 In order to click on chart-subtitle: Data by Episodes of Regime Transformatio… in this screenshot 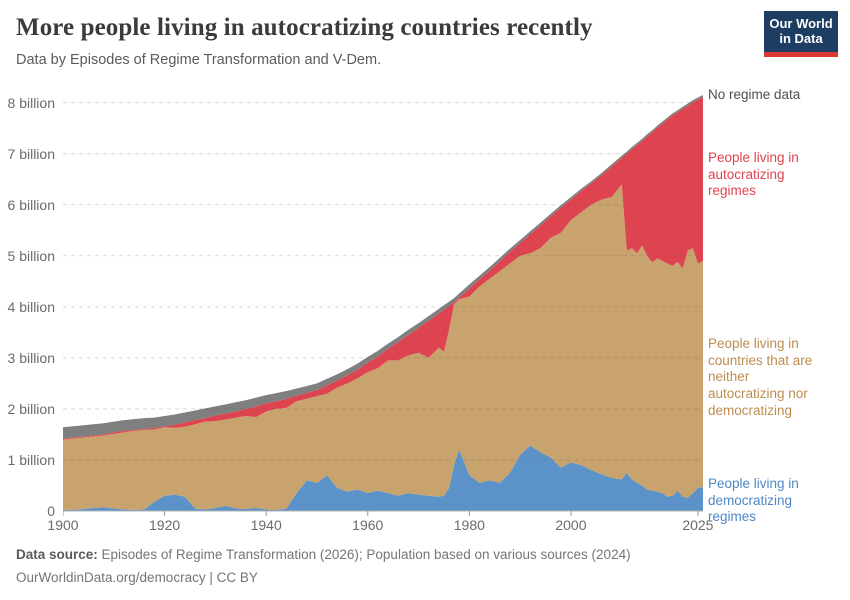, I will do `click(199, 60)`.